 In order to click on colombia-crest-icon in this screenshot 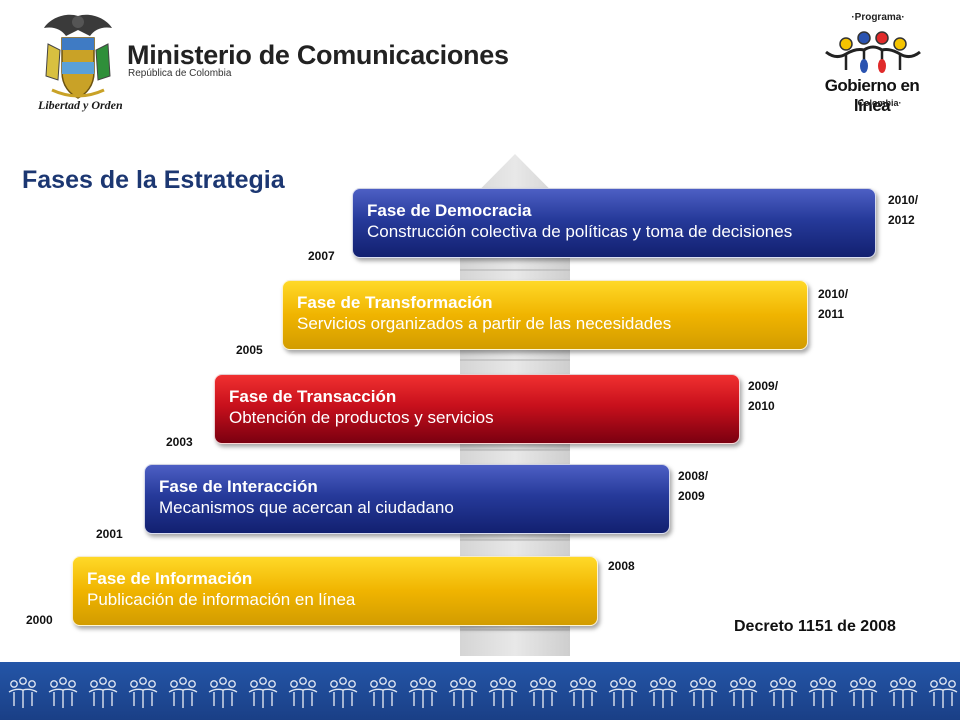, I will do `click(78, 56)`.